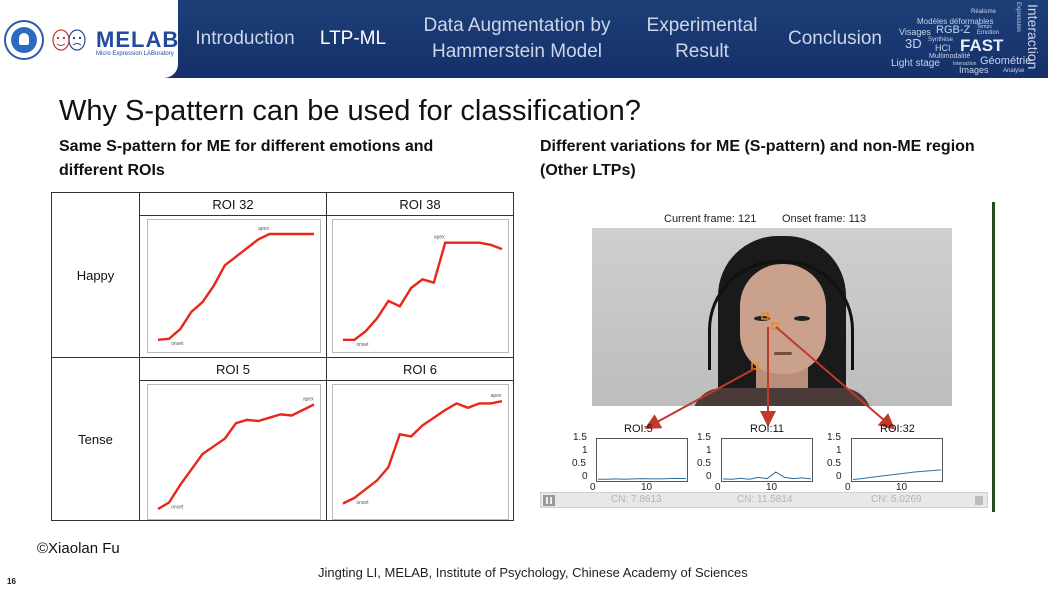 The image size is (1048, 589). I want to click on logo-text: MELAB, so click(138, 39).